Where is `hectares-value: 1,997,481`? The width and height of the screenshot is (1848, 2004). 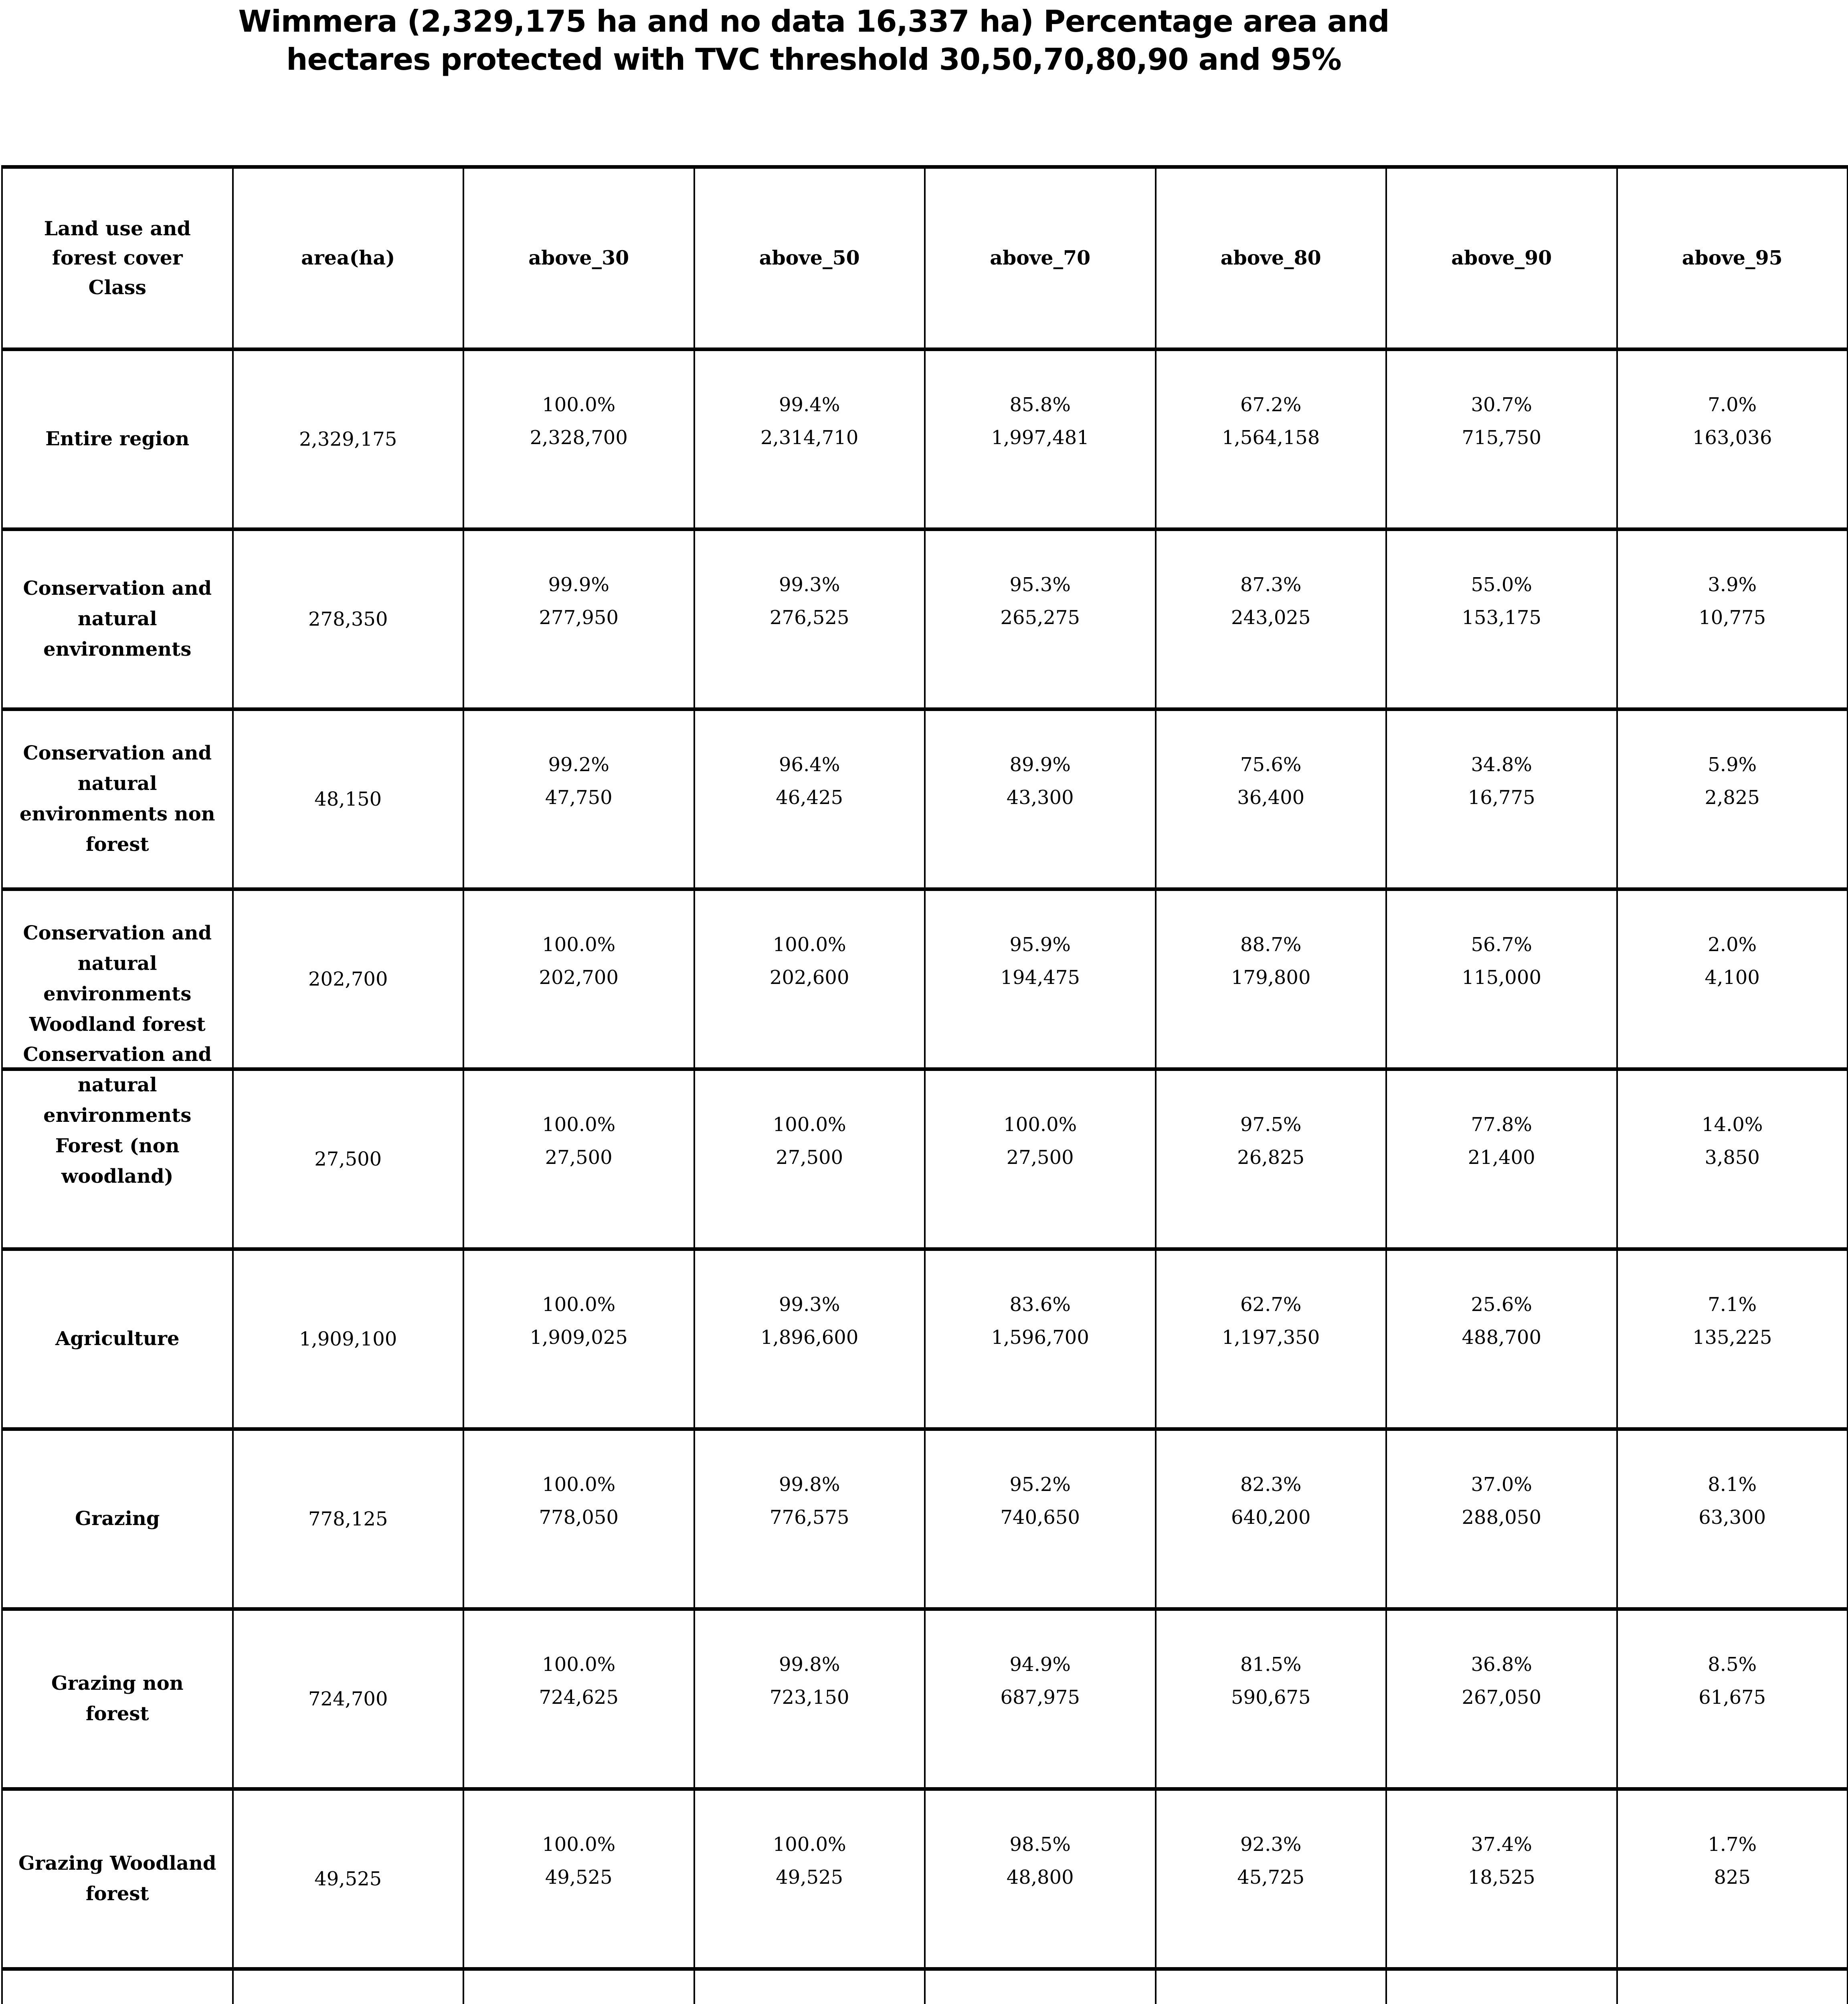
hectares-value: 1,997,481 is located at coordinates (1040, 438).